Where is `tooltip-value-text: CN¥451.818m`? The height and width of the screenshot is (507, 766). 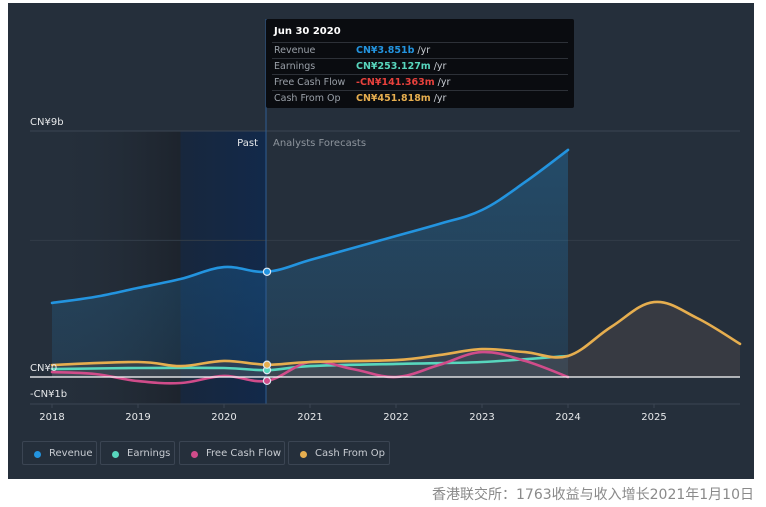
tooltip-value-text: CN¥451.818m is located at coordinates (393, 98).